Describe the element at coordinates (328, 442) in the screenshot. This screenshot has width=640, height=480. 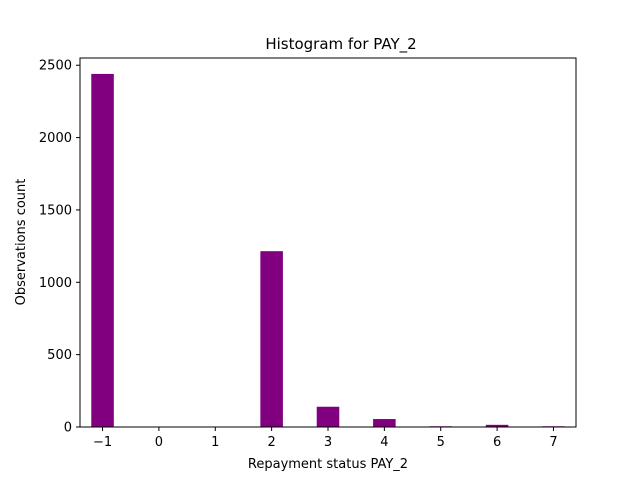
I see `x-tick-label-4: 3` at that location.